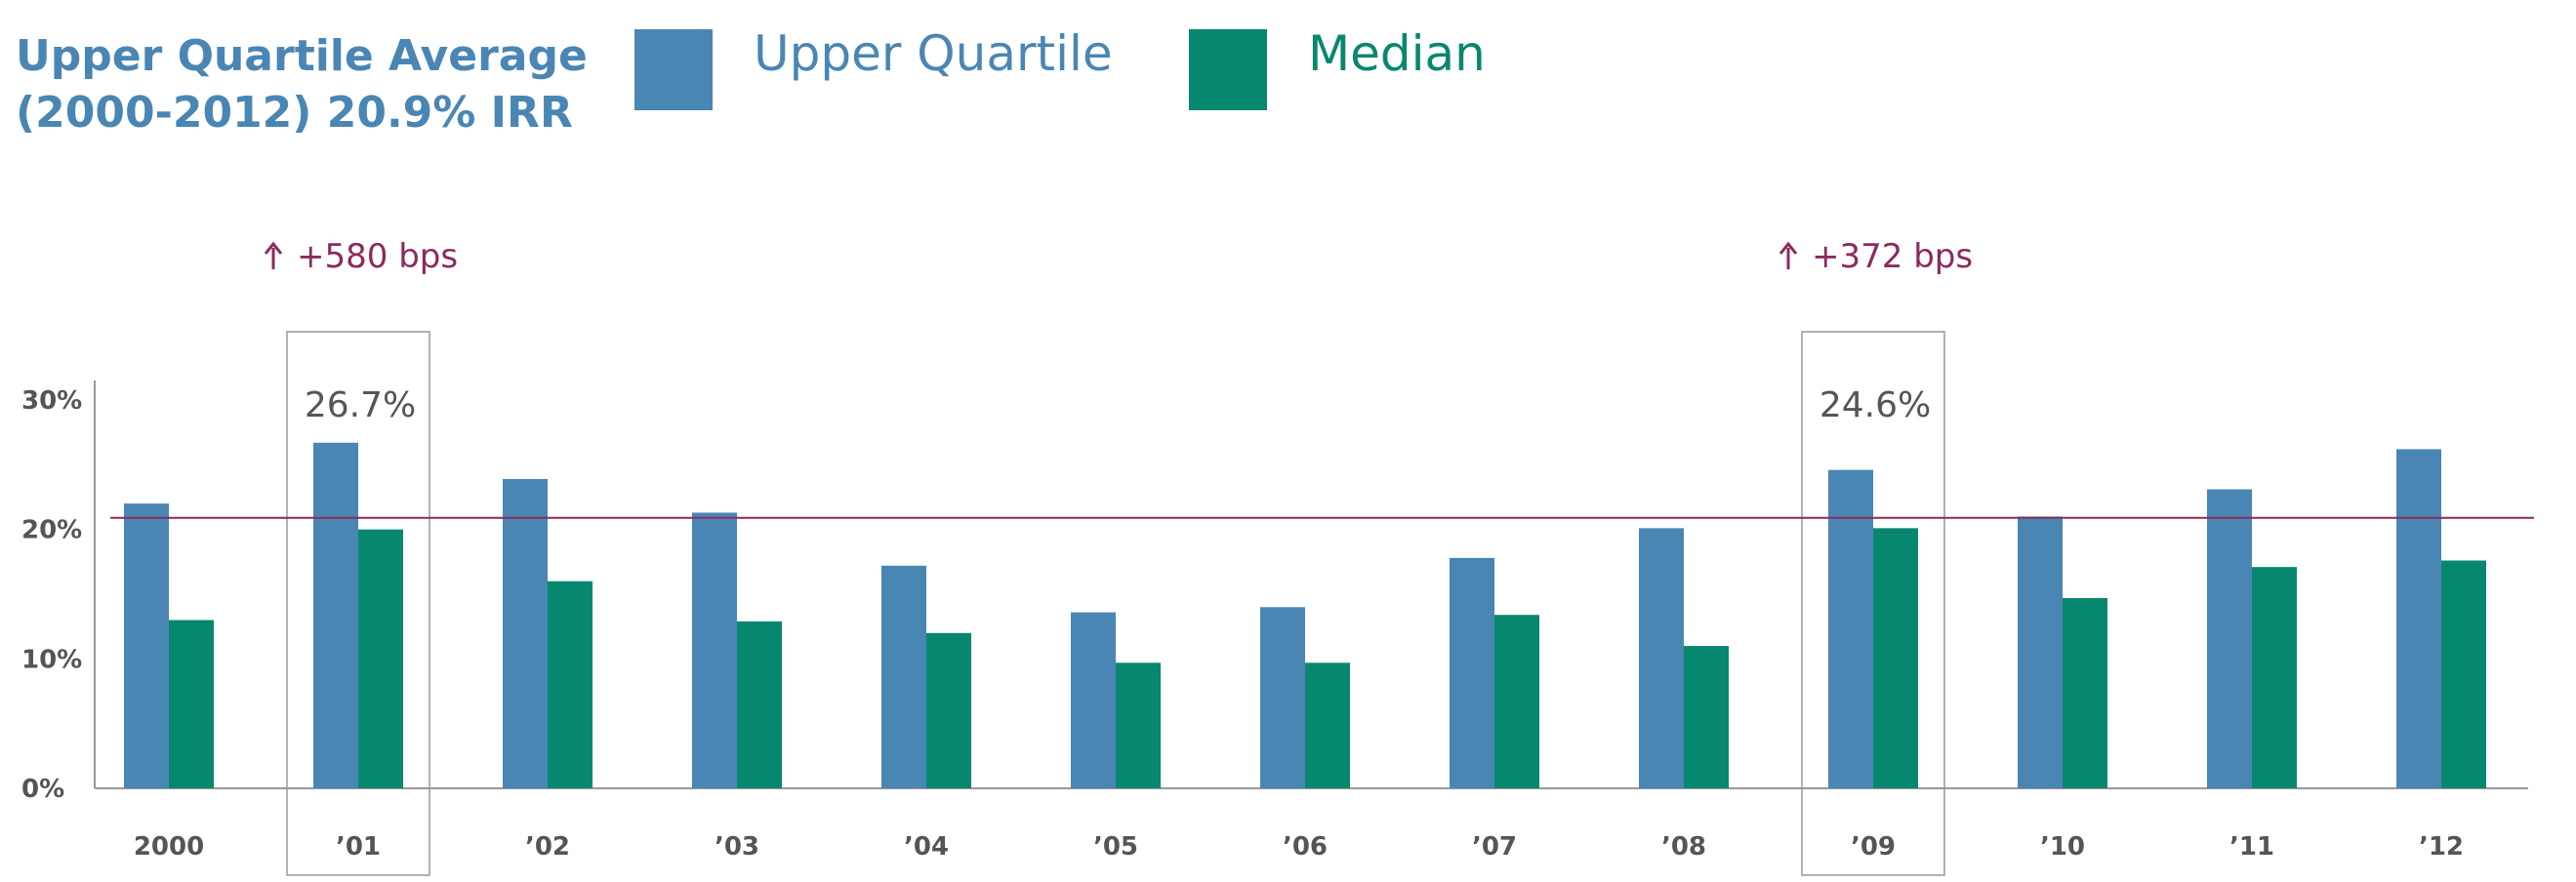 This screenshot has height=882, width=2576. What do you see at coordinates (377, 256) in the screenshot?
I see `callout-label: +580 bps` at bounding box center [377, 256].